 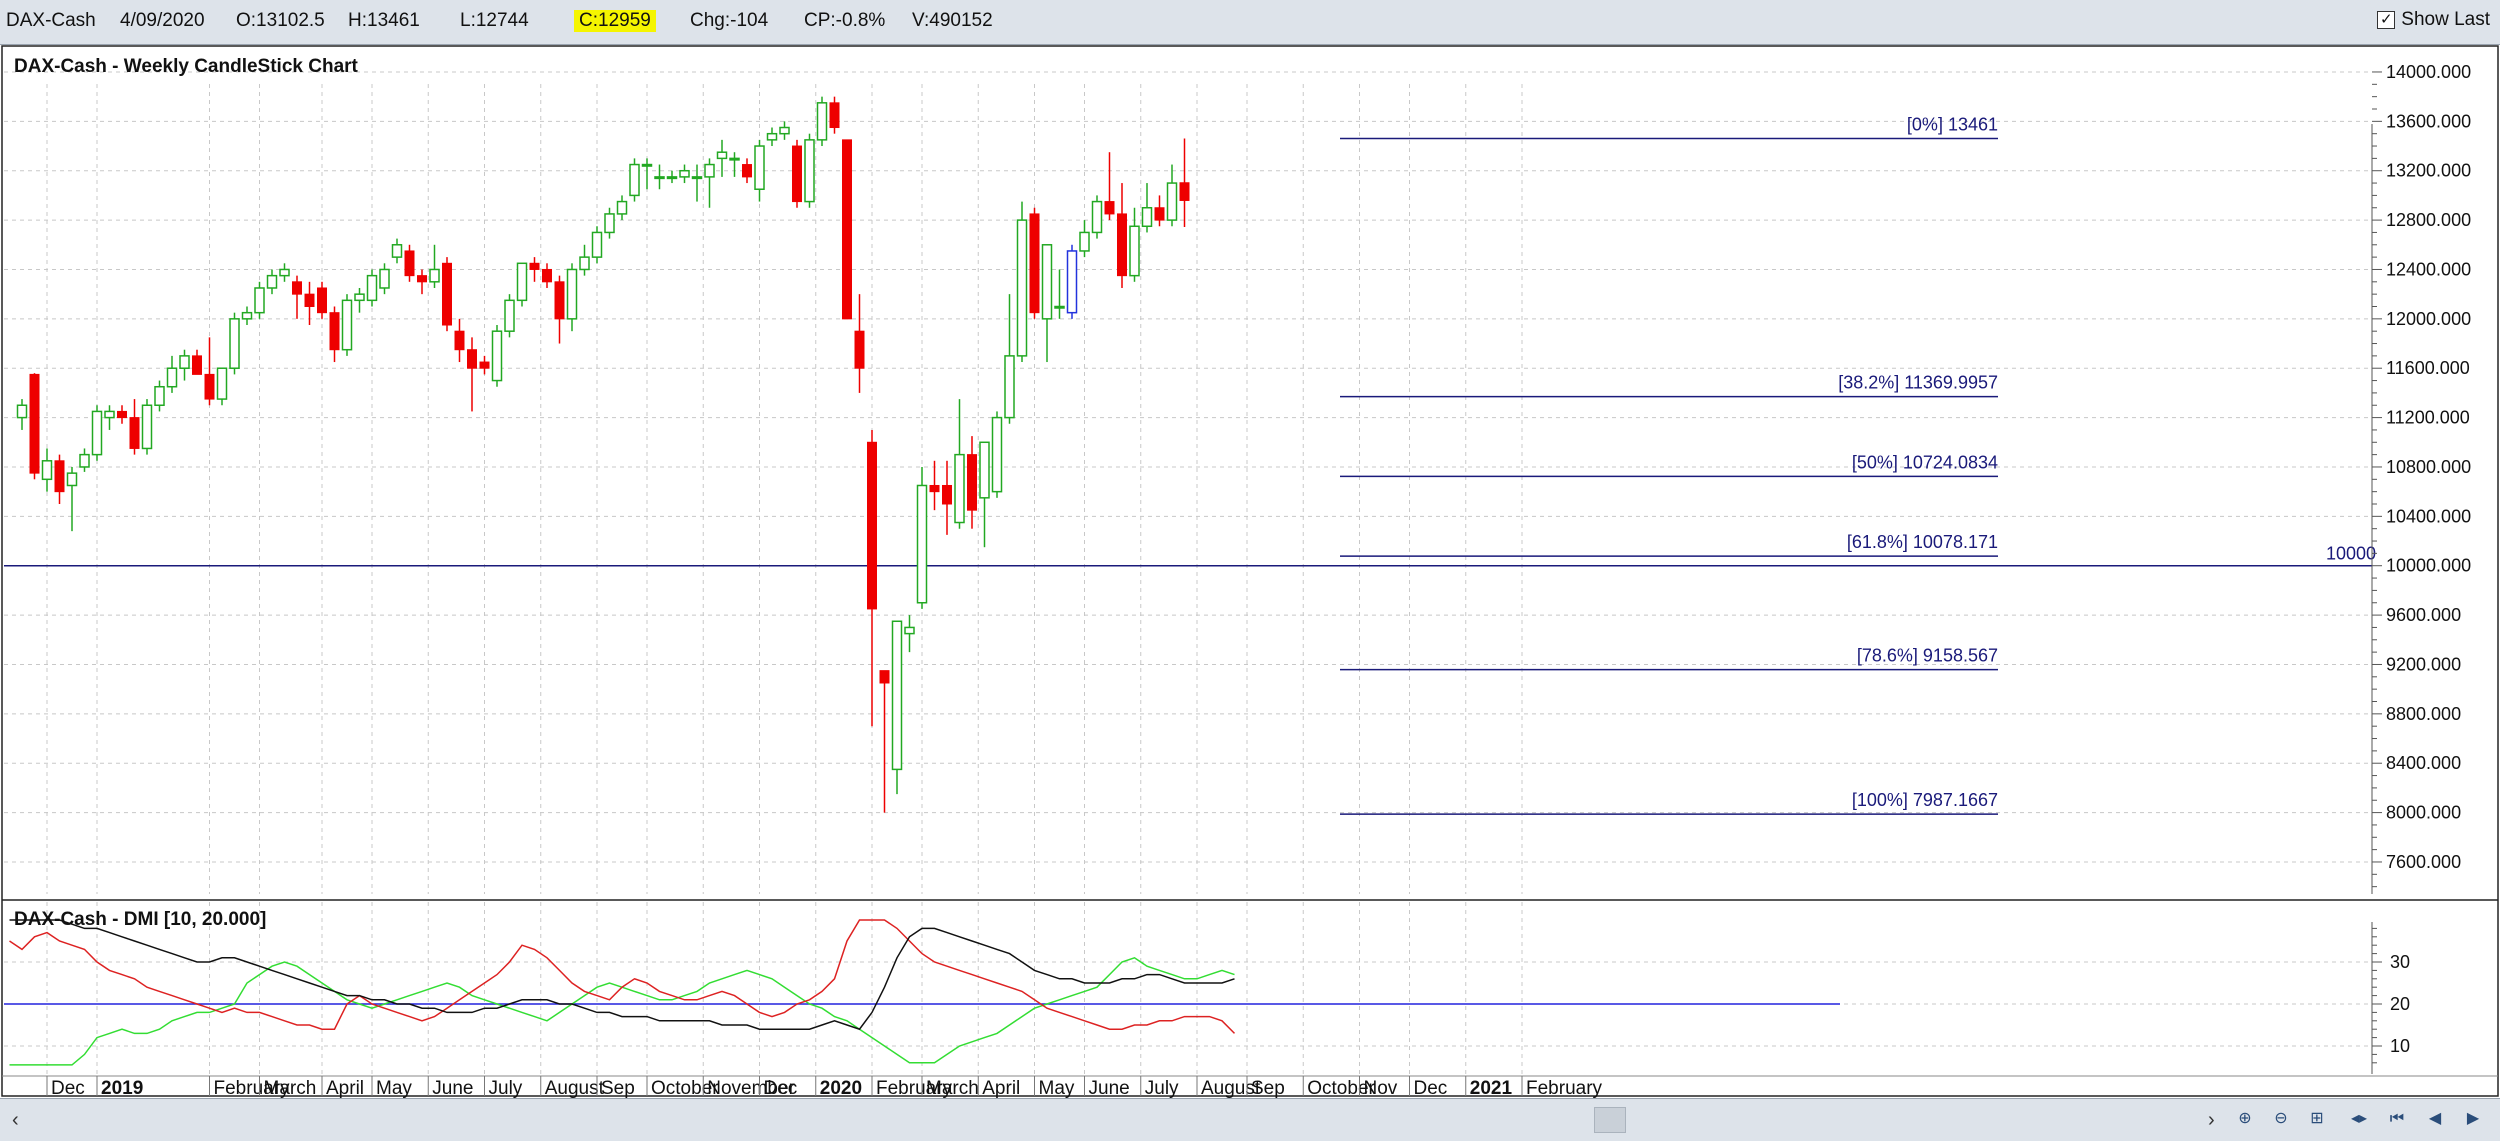 I want to click on x-tick-label-18: June, so click(x=1109, y=1088).